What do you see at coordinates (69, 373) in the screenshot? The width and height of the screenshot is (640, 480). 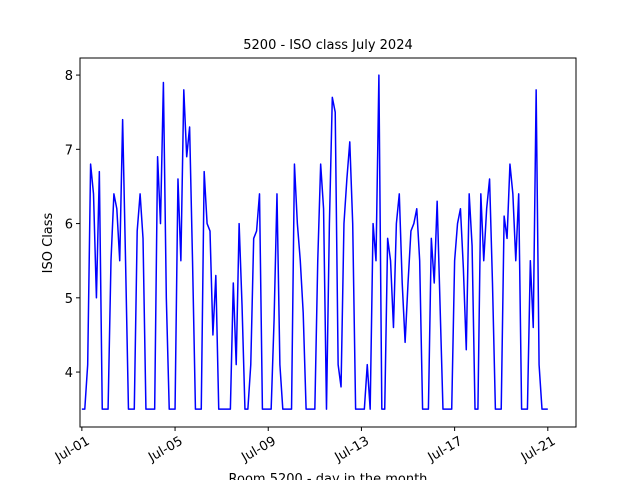 I see `y-tick-label: 4` at bounding box center [69, 373].